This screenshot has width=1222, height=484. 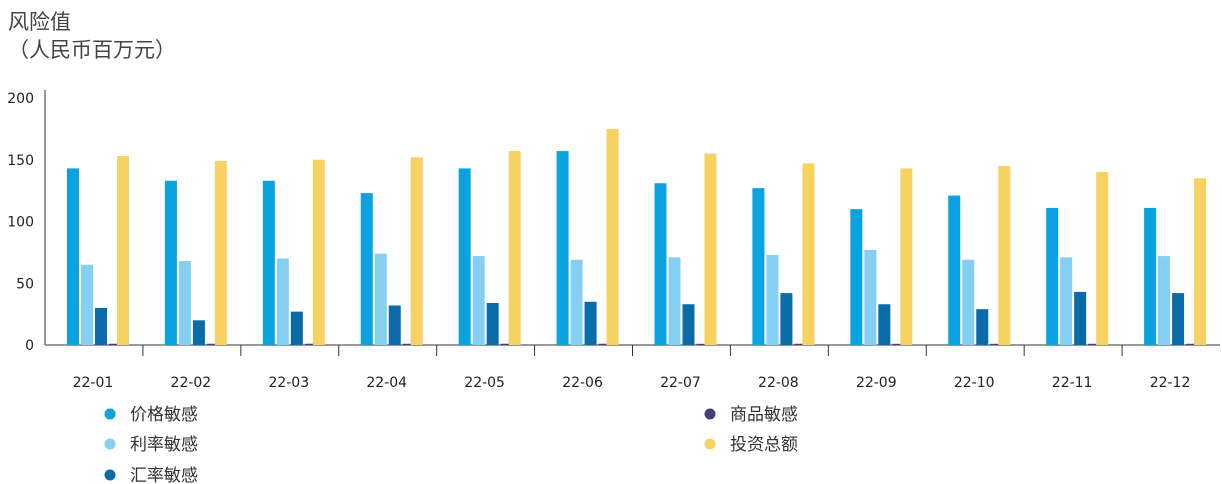 I want to click on legend-label: 价格敏感, so click(x=164, y=415).